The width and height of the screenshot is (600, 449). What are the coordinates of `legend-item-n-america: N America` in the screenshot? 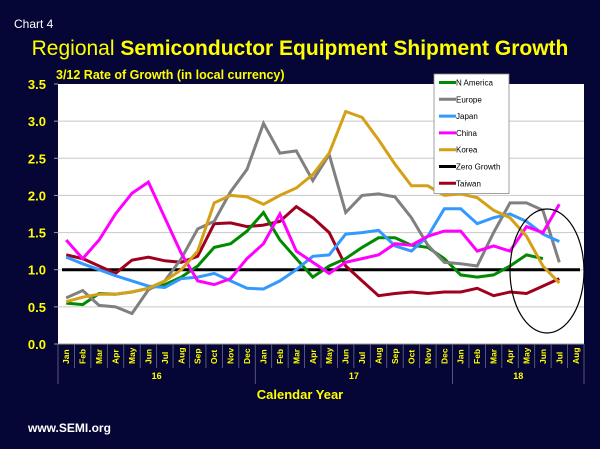 It's located at (466, 83).